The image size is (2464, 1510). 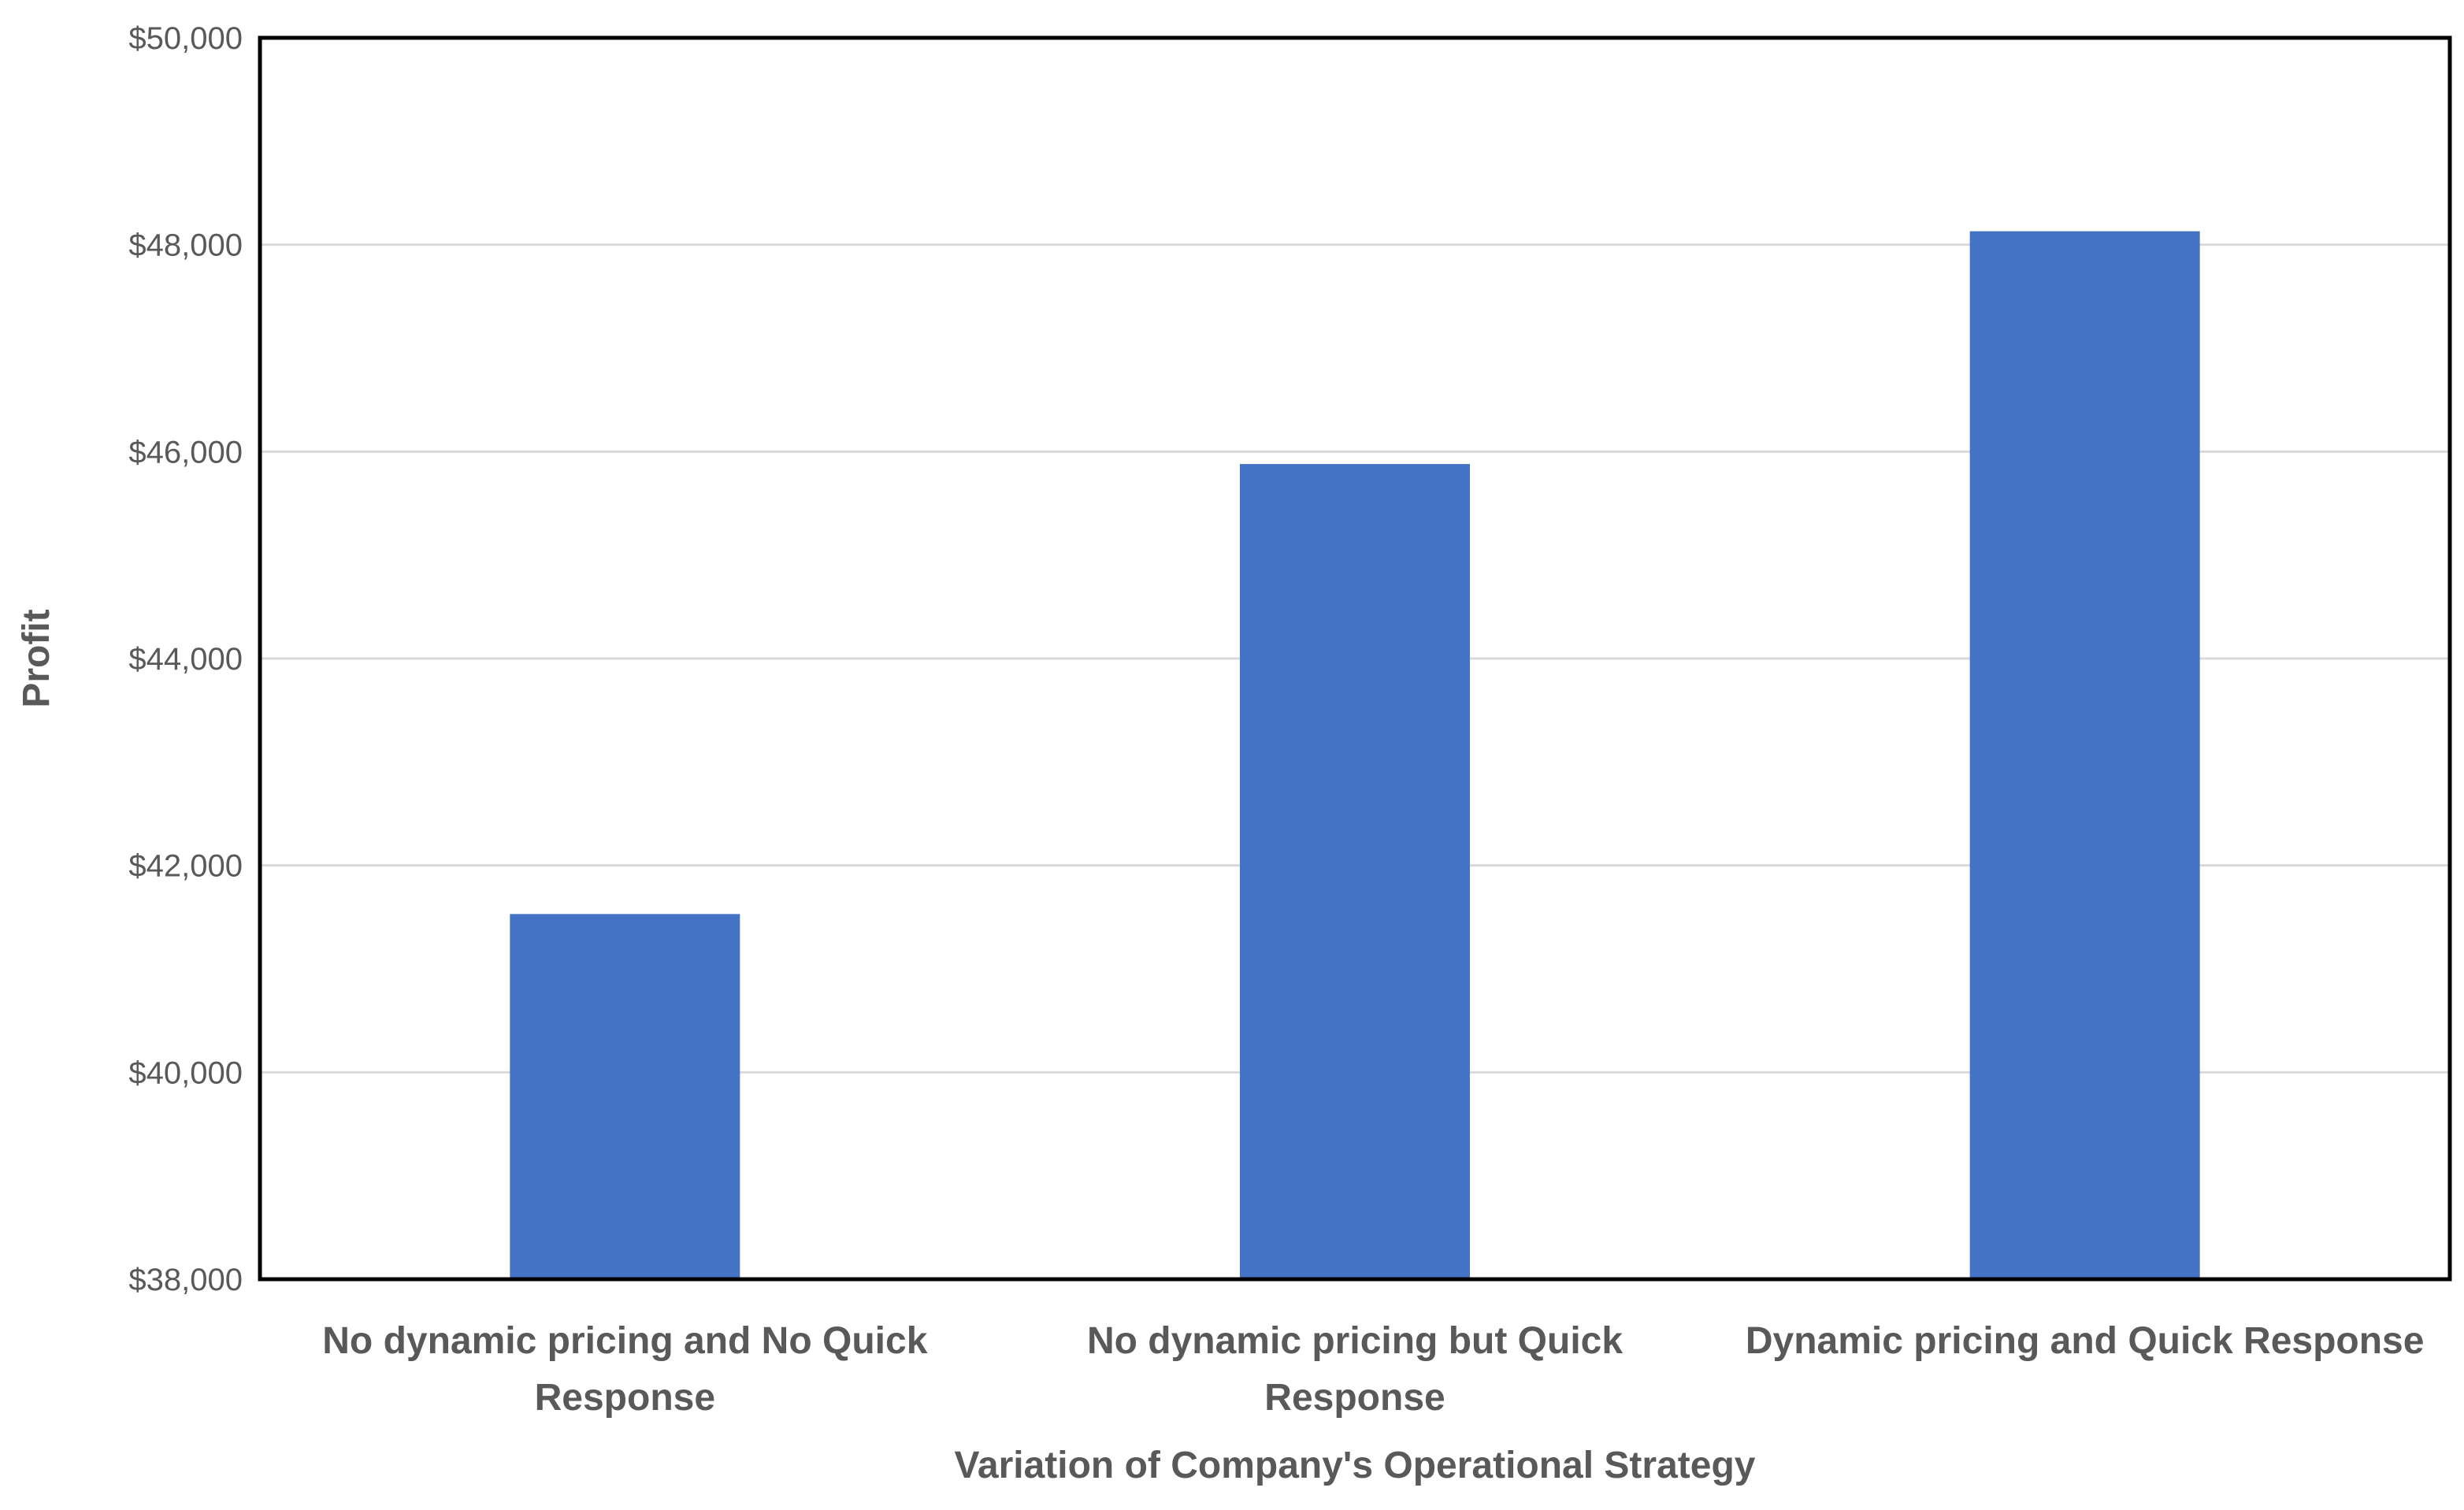 I want to click on y-tick-label: $38,000, so click(x=185, y=1280).